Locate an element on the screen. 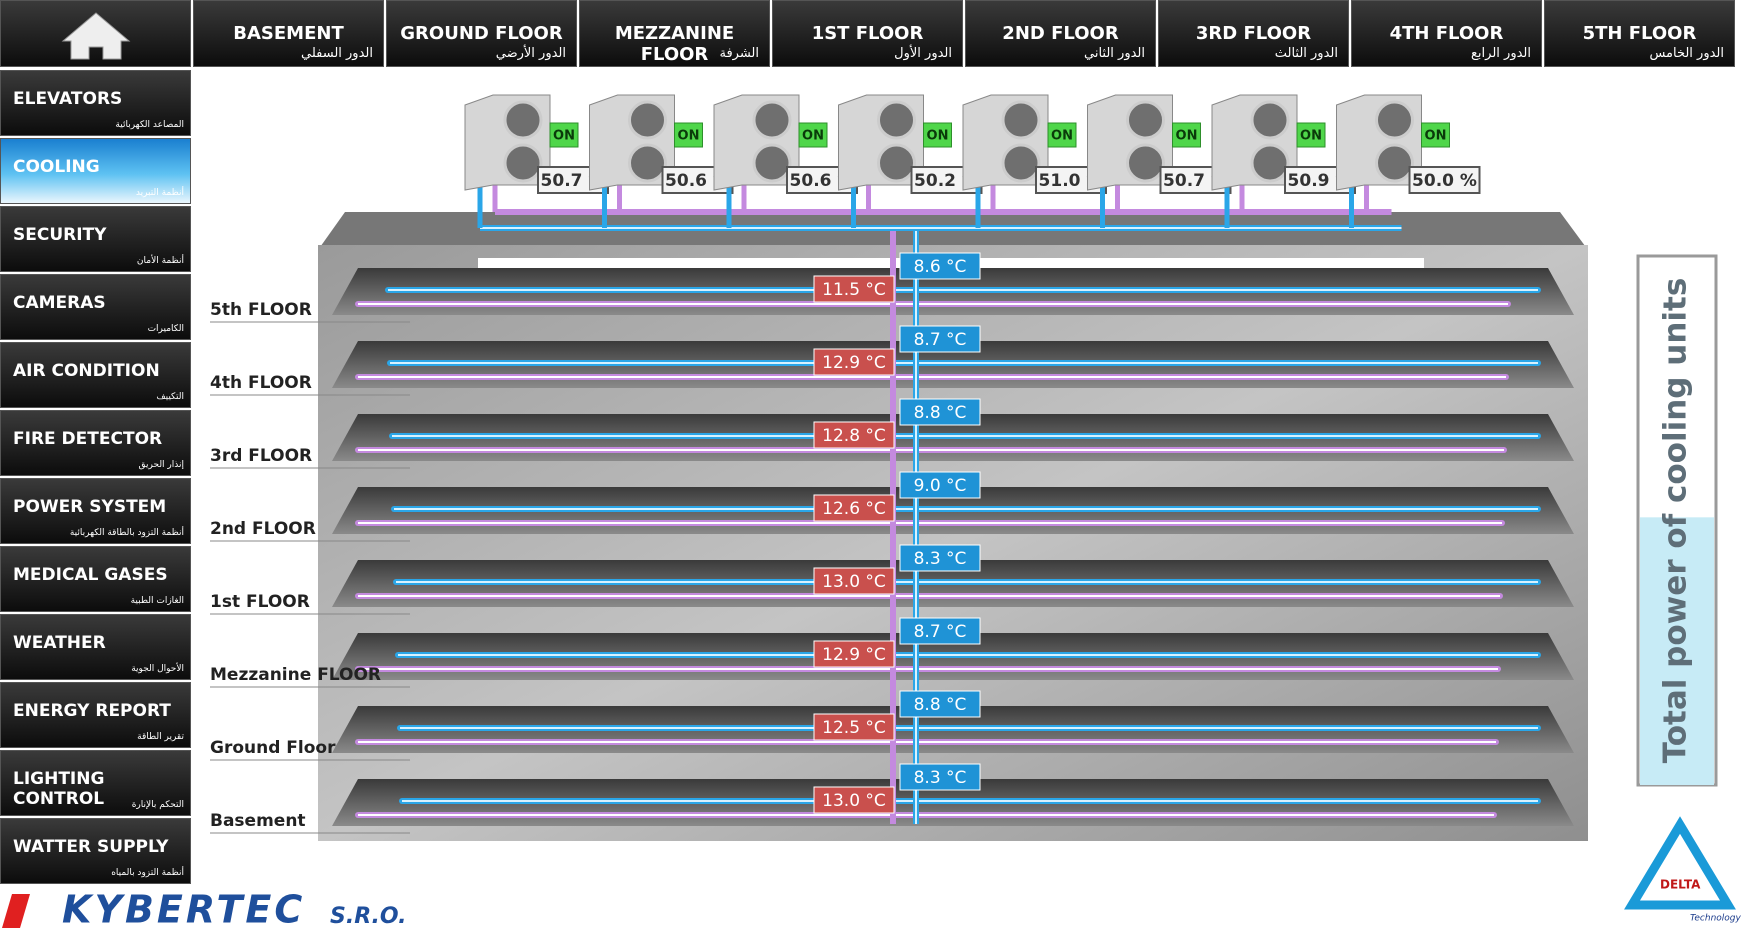 This screenshot has height=931, width=1744. menu-label-ar: أنظمة الأمان is located at coordinates (160, 261).